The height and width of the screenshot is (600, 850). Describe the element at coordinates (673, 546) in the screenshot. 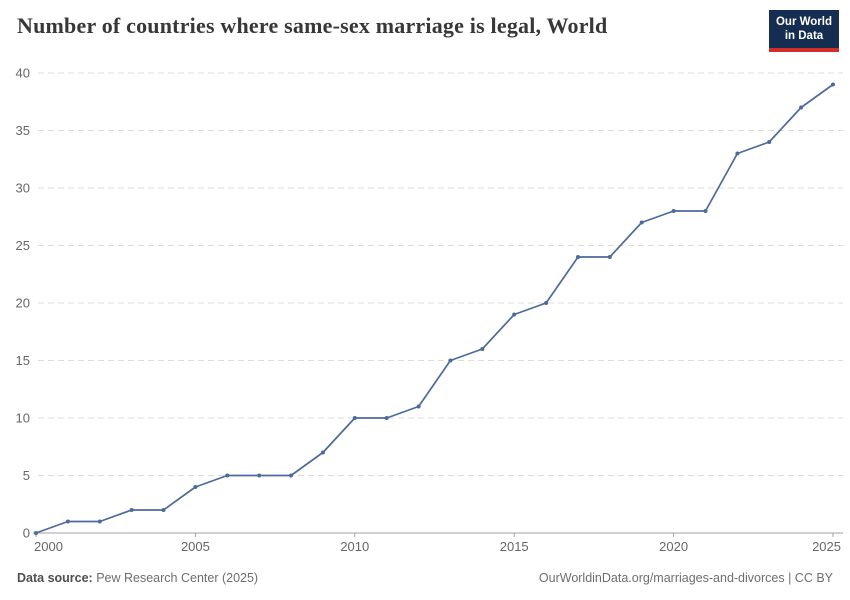

I see `x-tick-label: 2020` at that location.